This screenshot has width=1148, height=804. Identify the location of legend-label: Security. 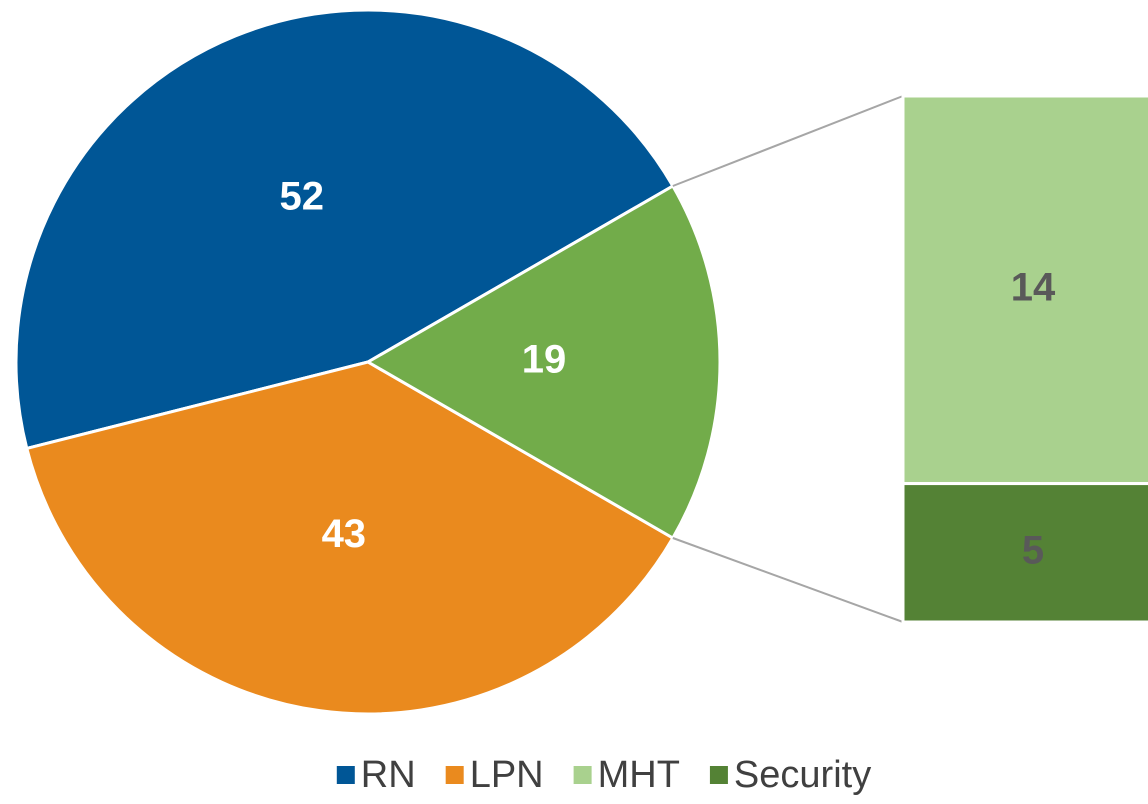
(802, 775).